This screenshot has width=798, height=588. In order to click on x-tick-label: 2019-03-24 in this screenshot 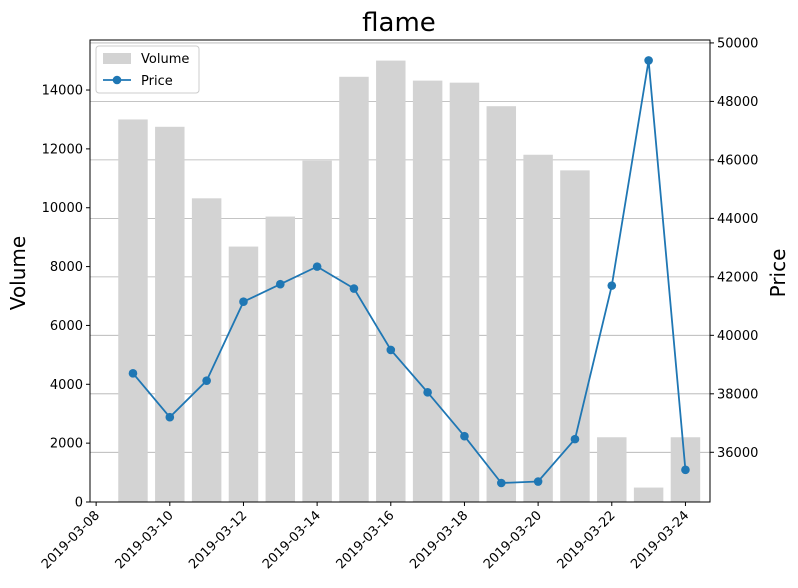, I will do `click(660, 540)`.